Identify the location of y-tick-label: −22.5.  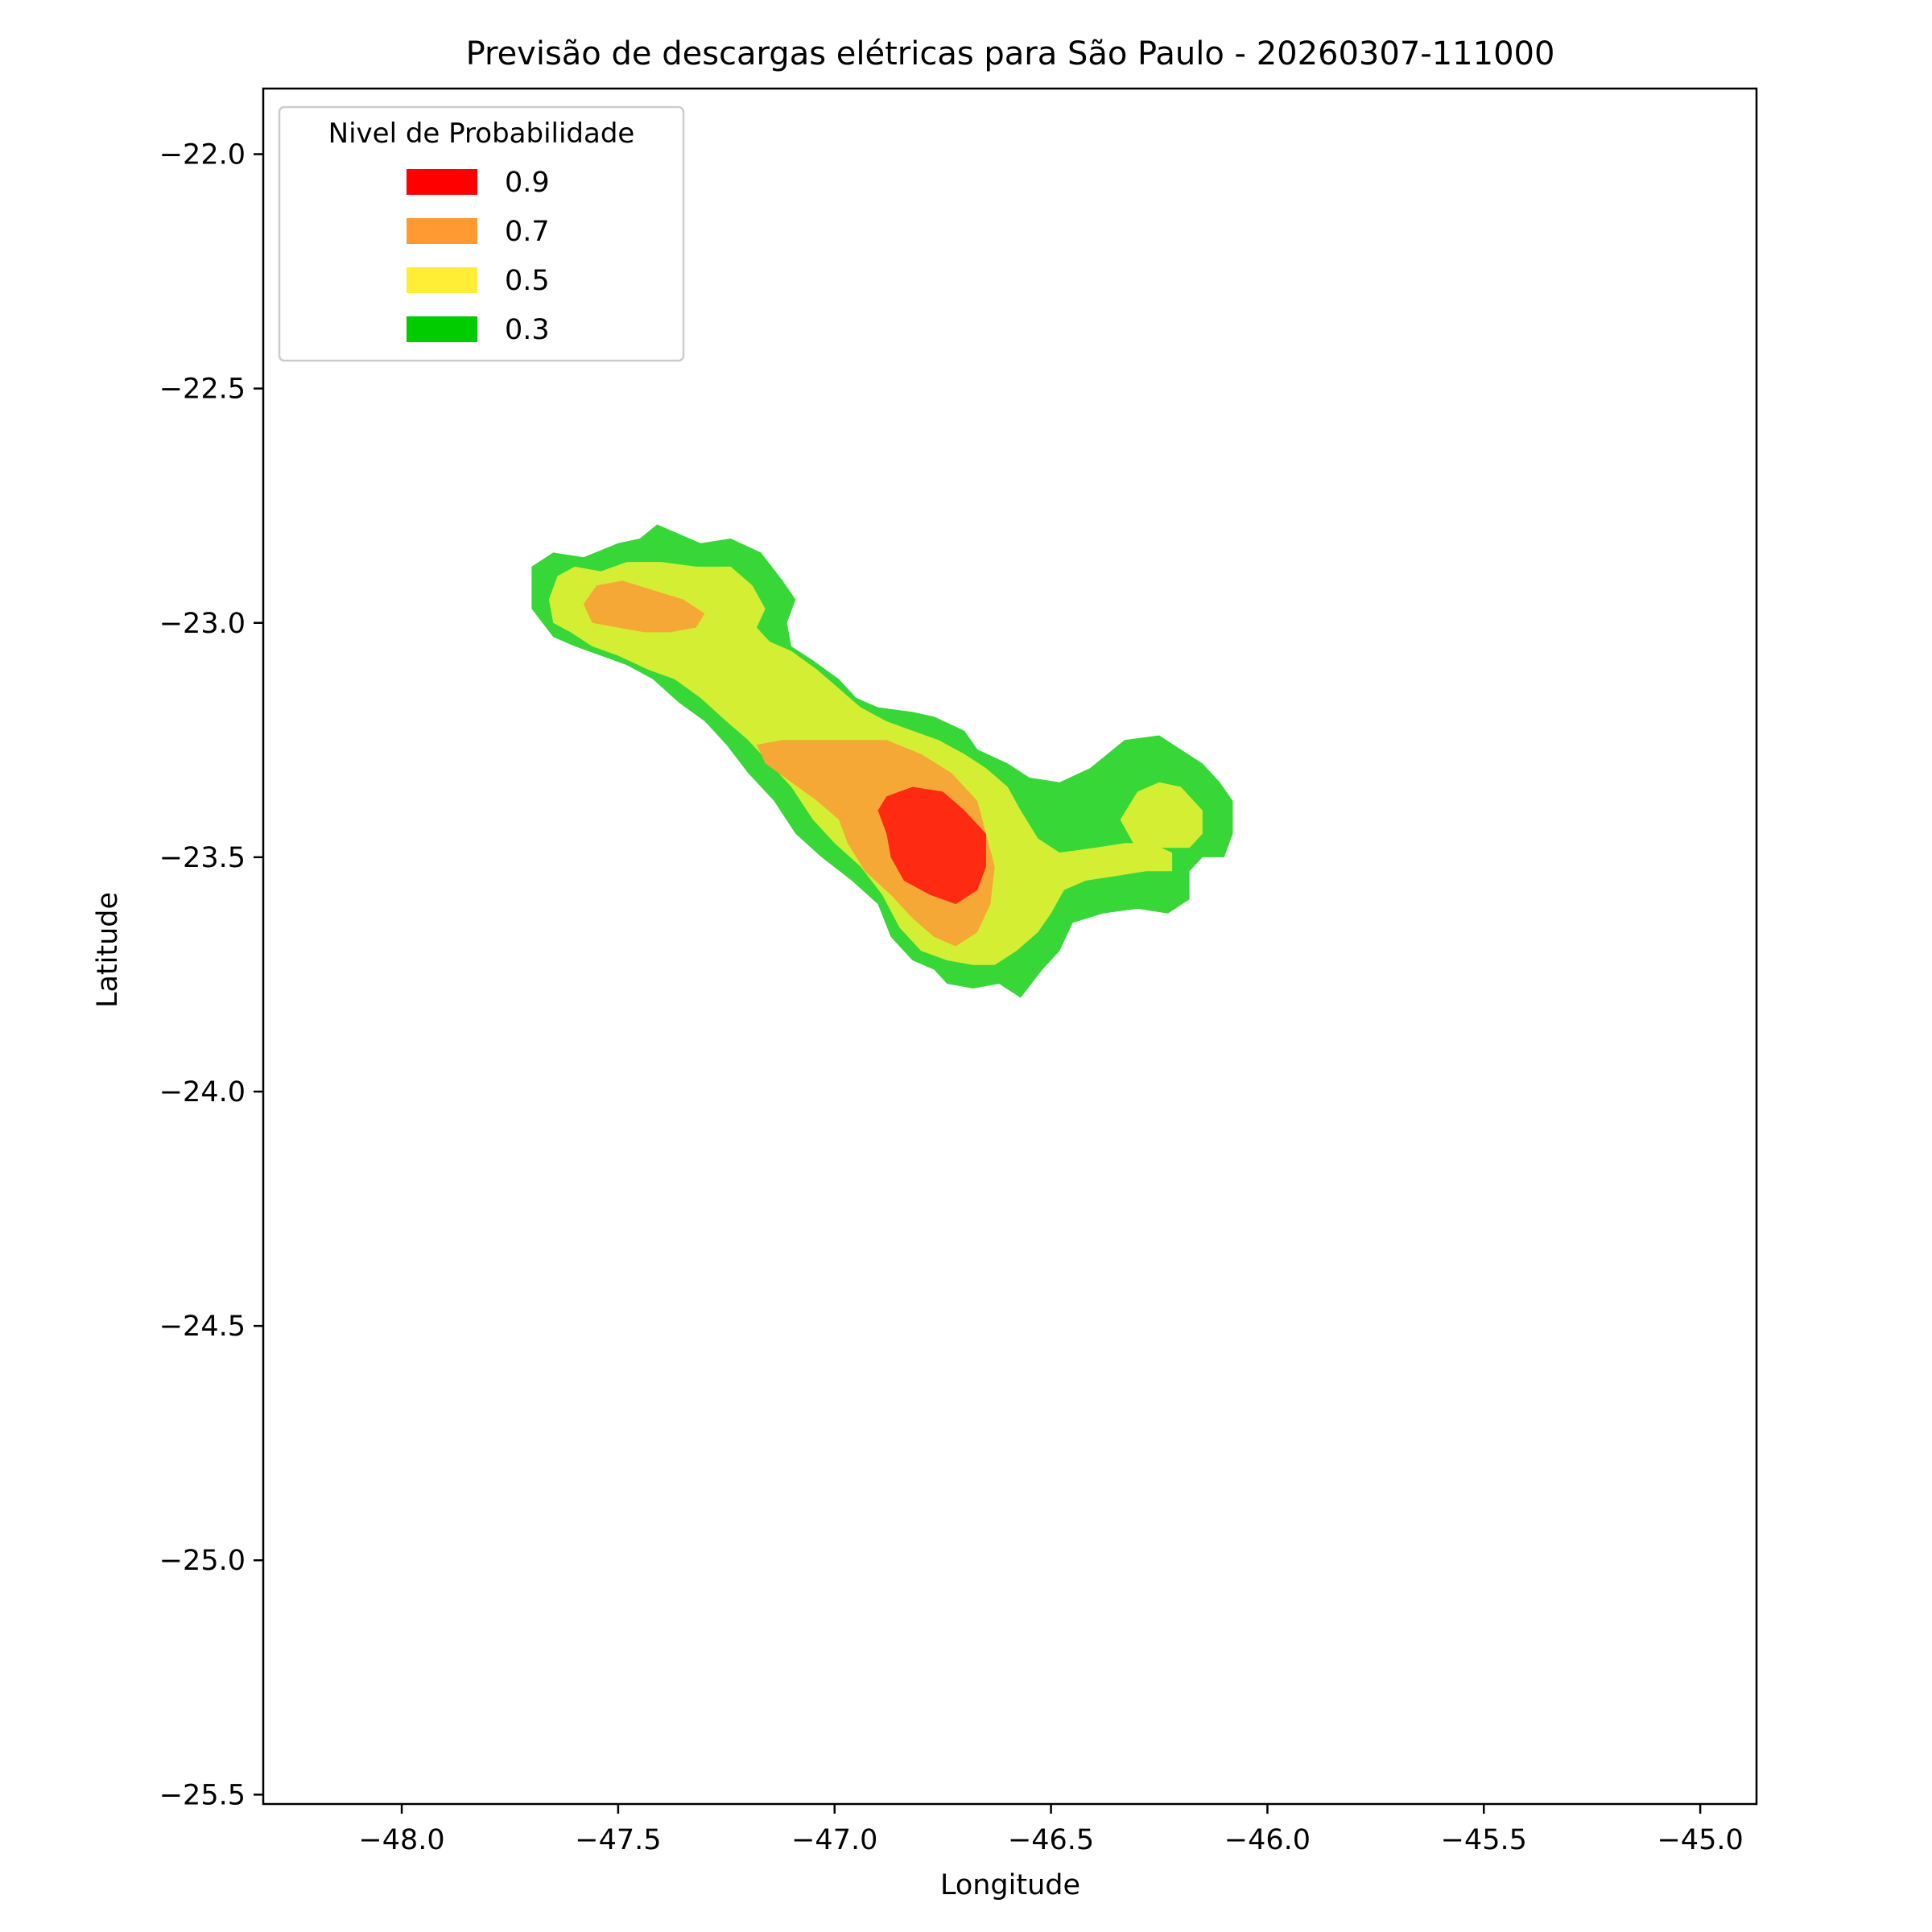
(202, 390).